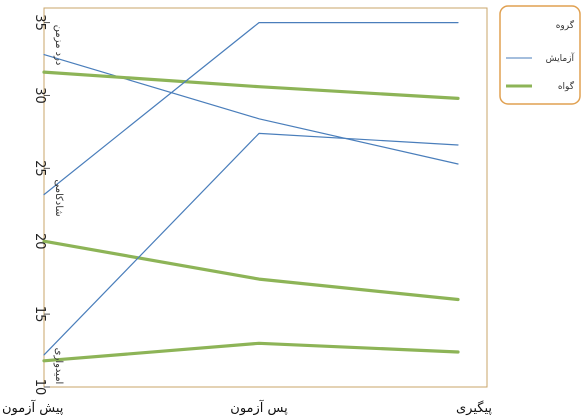 Image resolution: width=588 pixels, height=418 pixels. I want to click on series-name-label-2: شادکامی, so click(58, 197).